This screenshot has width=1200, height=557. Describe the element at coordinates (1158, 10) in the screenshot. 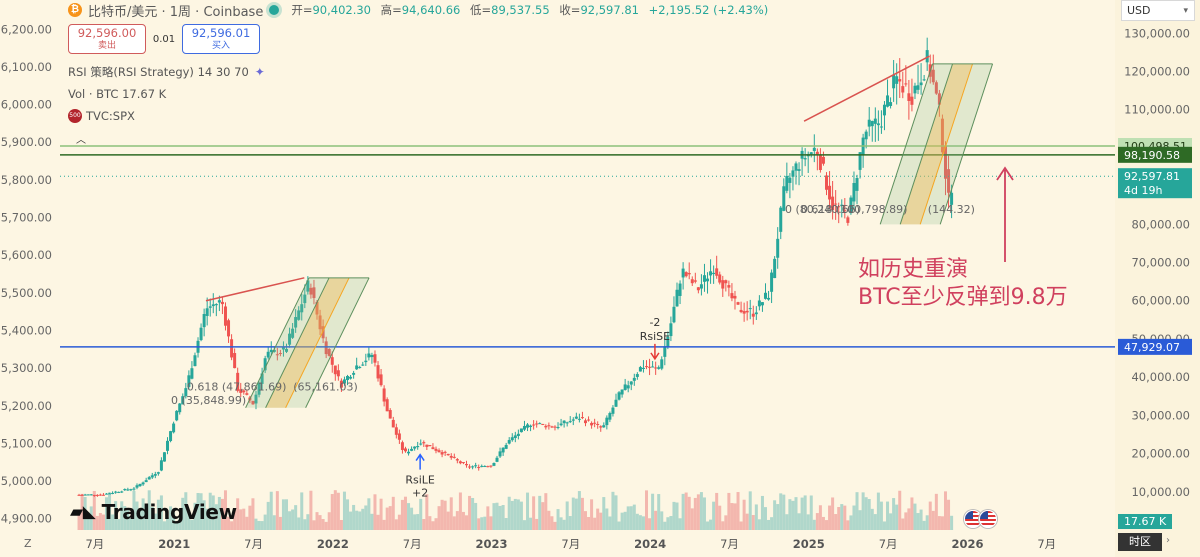

I see `currency-select: USD ▾` at that location.